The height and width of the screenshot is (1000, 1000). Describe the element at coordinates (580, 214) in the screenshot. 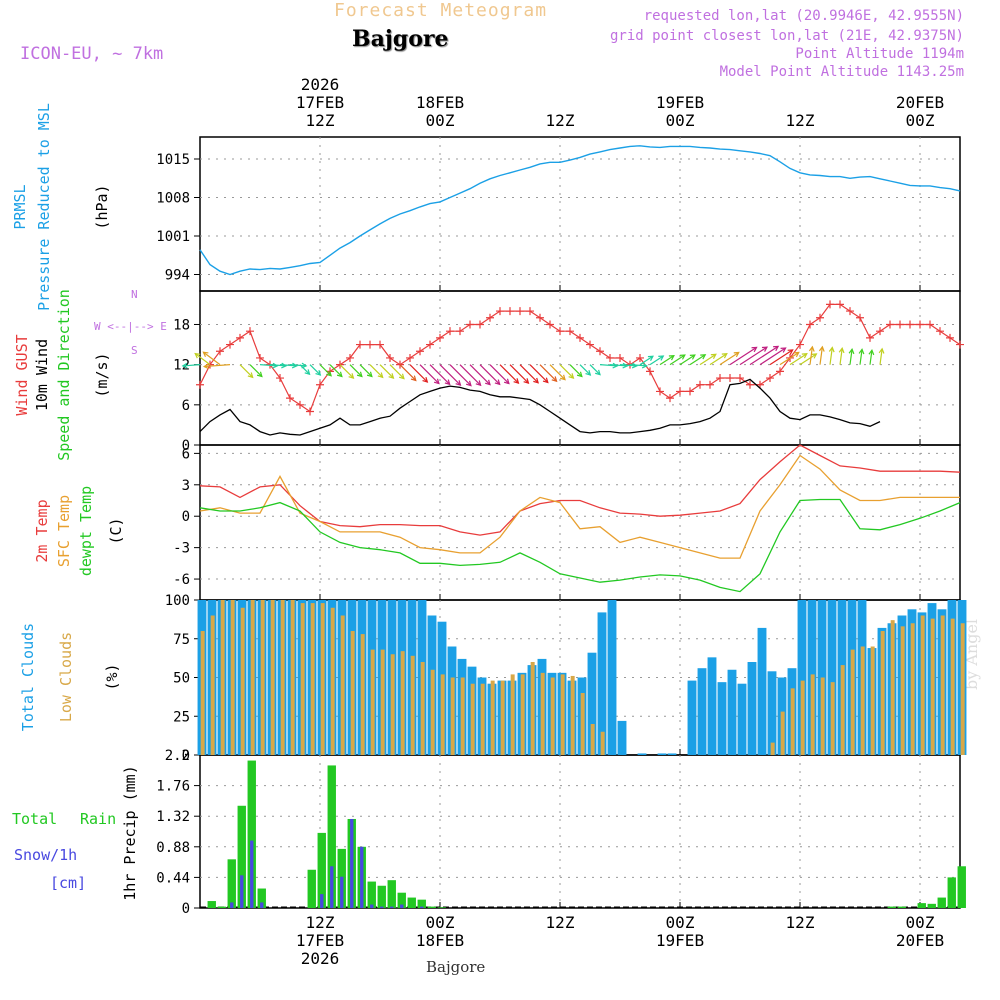

I see `panel-frame` at that location.